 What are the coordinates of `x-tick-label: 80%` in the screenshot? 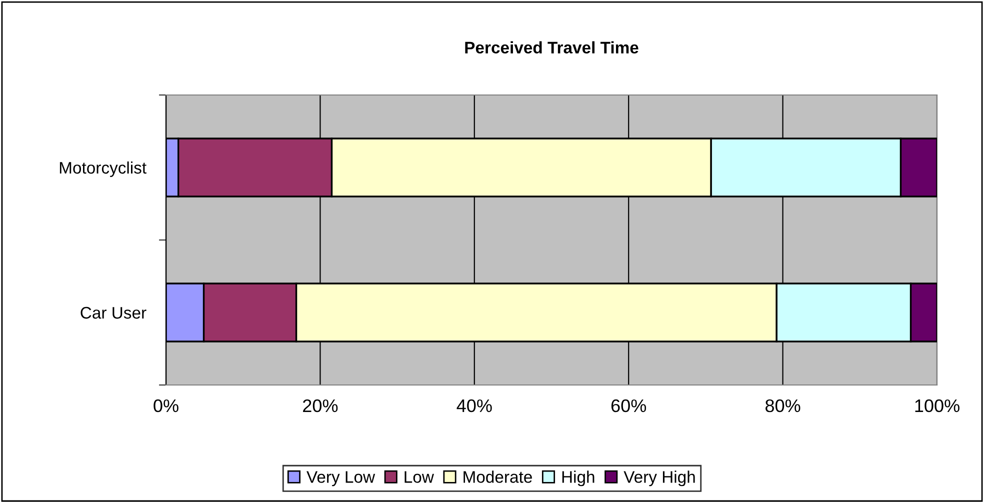 It's located at (783, 405).